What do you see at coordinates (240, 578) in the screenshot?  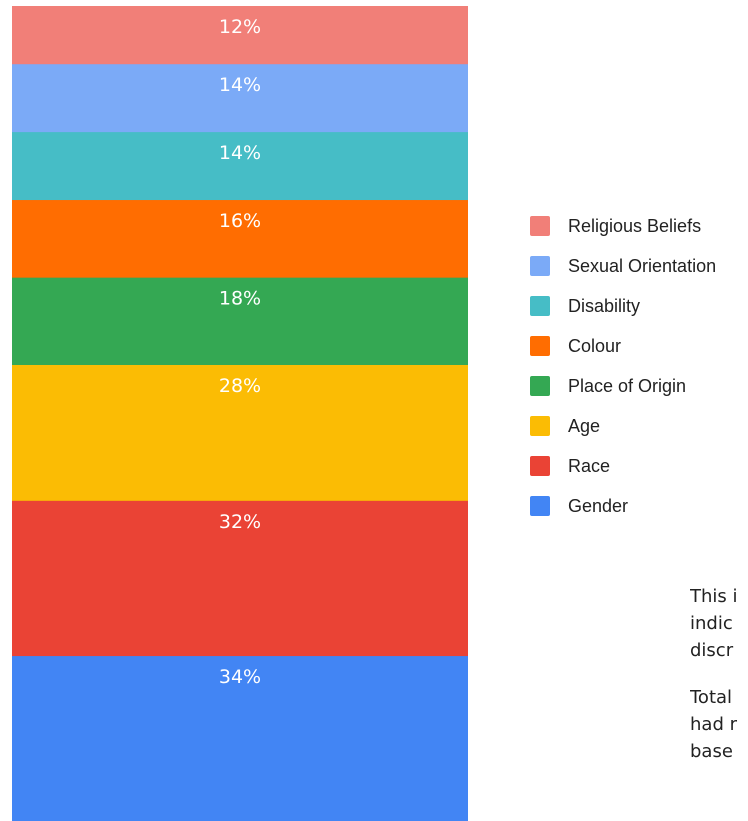 I see `bar-segment-race` at bounding box center [240, 578].